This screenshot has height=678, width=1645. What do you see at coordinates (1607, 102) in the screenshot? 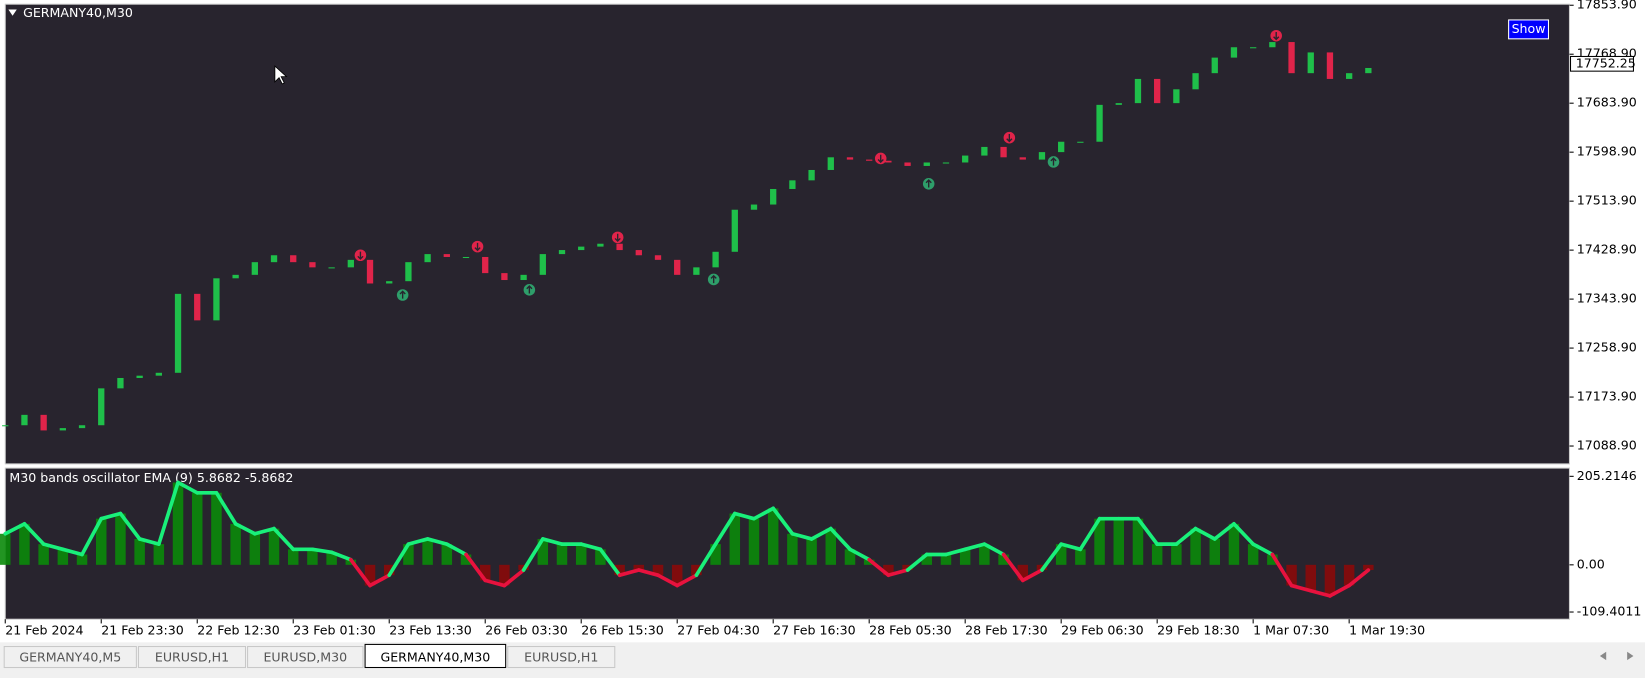
I see `y-tick-label: 17683.90` at bounding box center [1607, 102].